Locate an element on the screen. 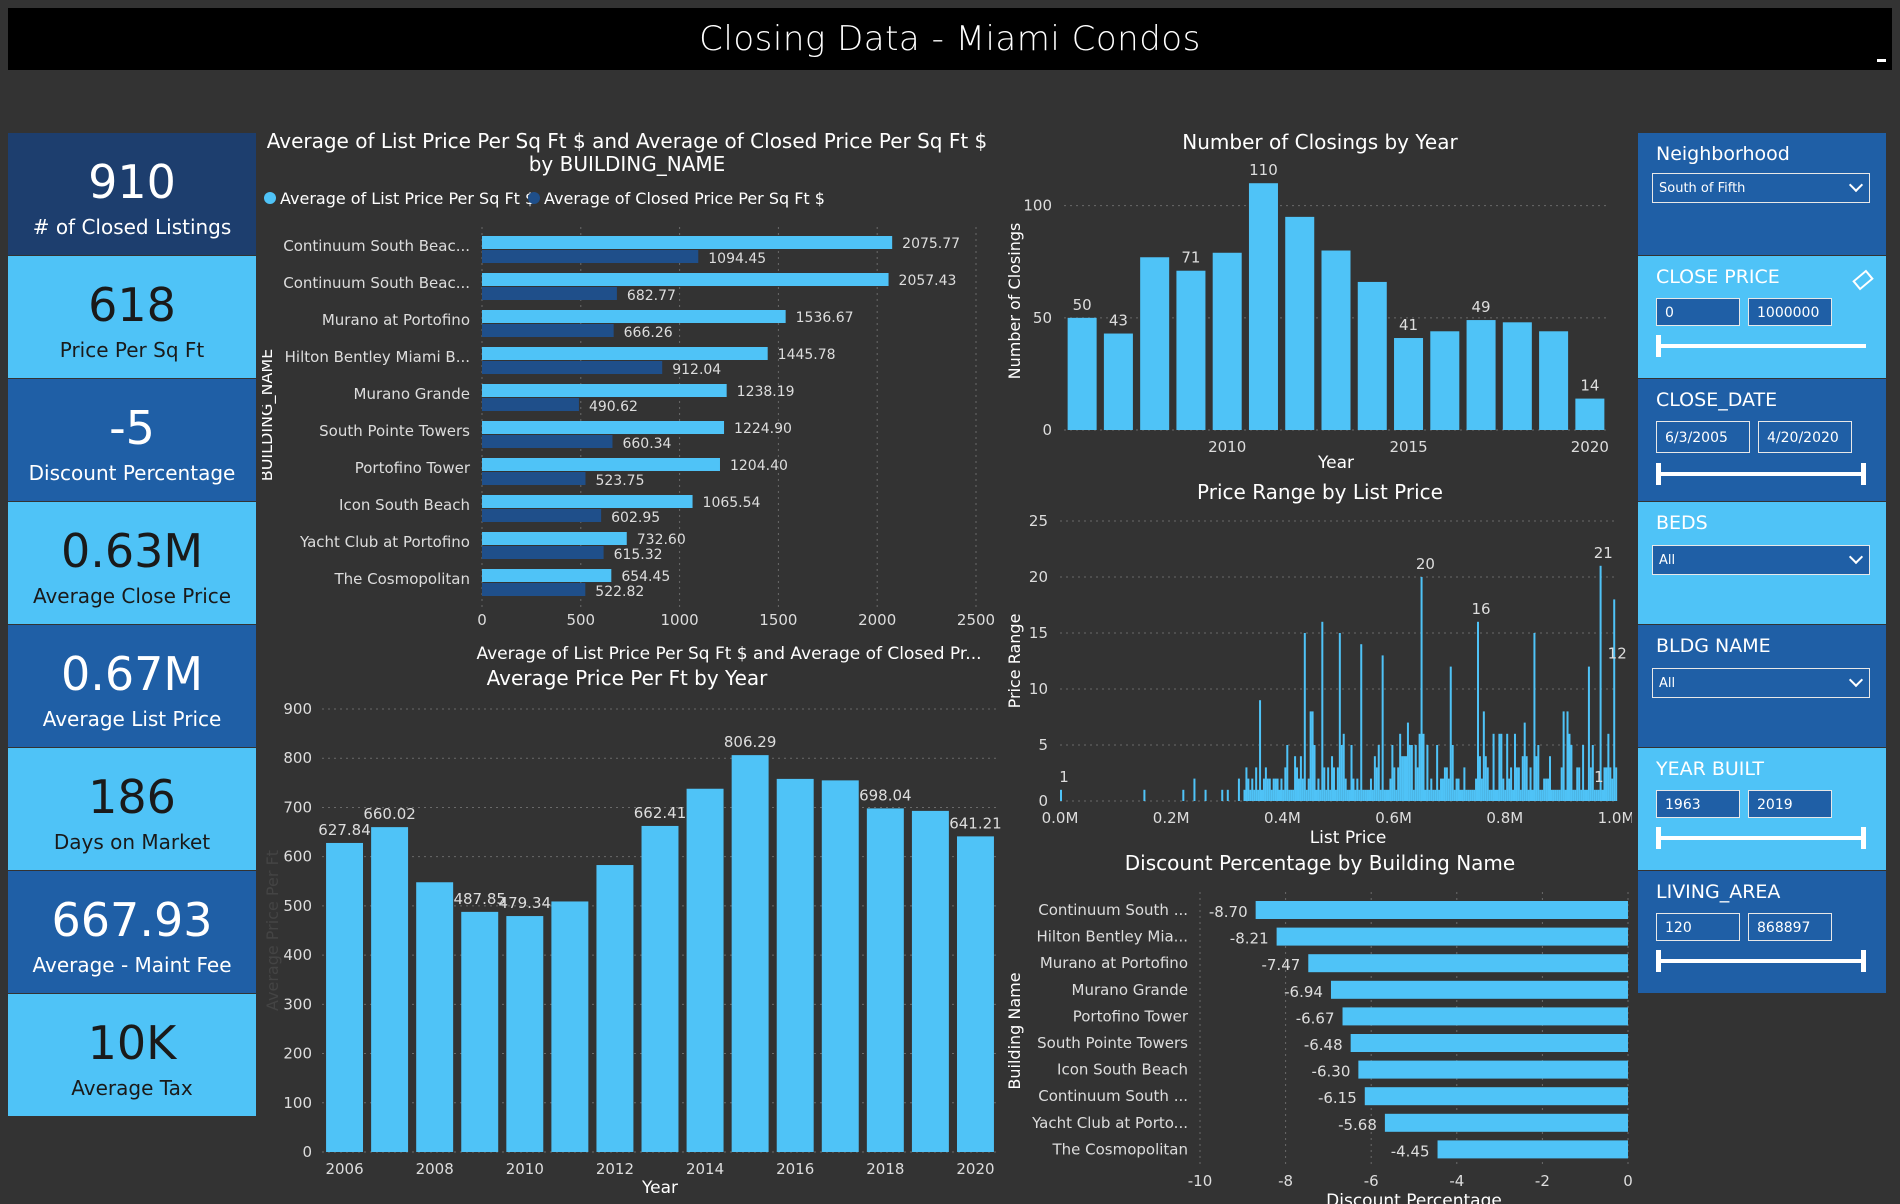 Image resolution: width=1900 pixels, height=1204 pixels. filter-close-price: CLOSE PRICE 0 1000000 is located at coordinates (1762, 317).